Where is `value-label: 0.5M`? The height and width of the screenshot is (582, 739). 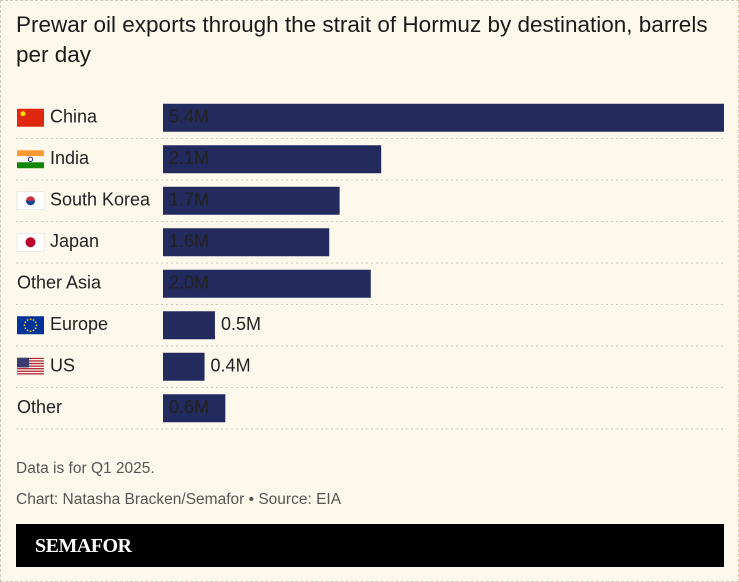
value-label: 0.5M is located at coordinates (241, 324).